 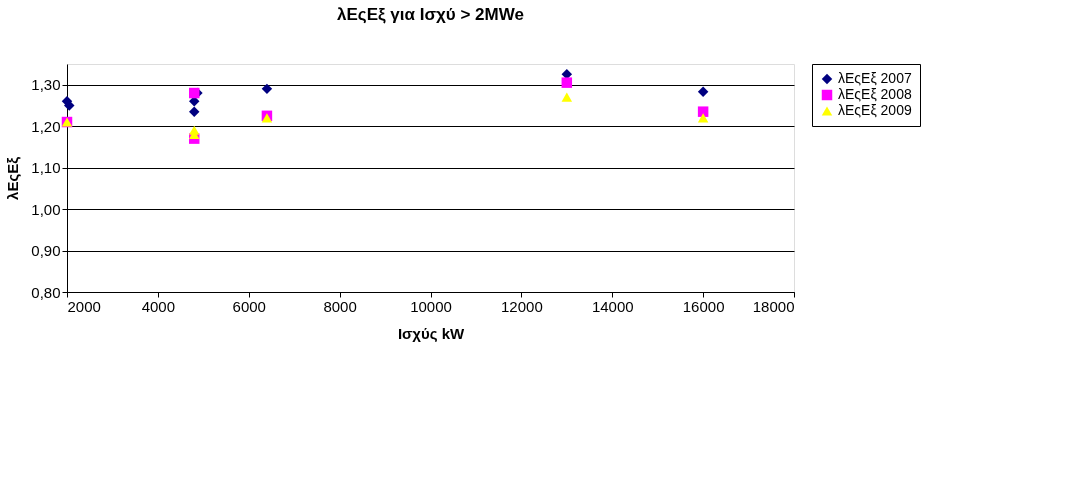 What do you see at coordinates (431, 306) in the screenshot?
I see `x-tick-label: 10000` at bounding box center [431, 306].